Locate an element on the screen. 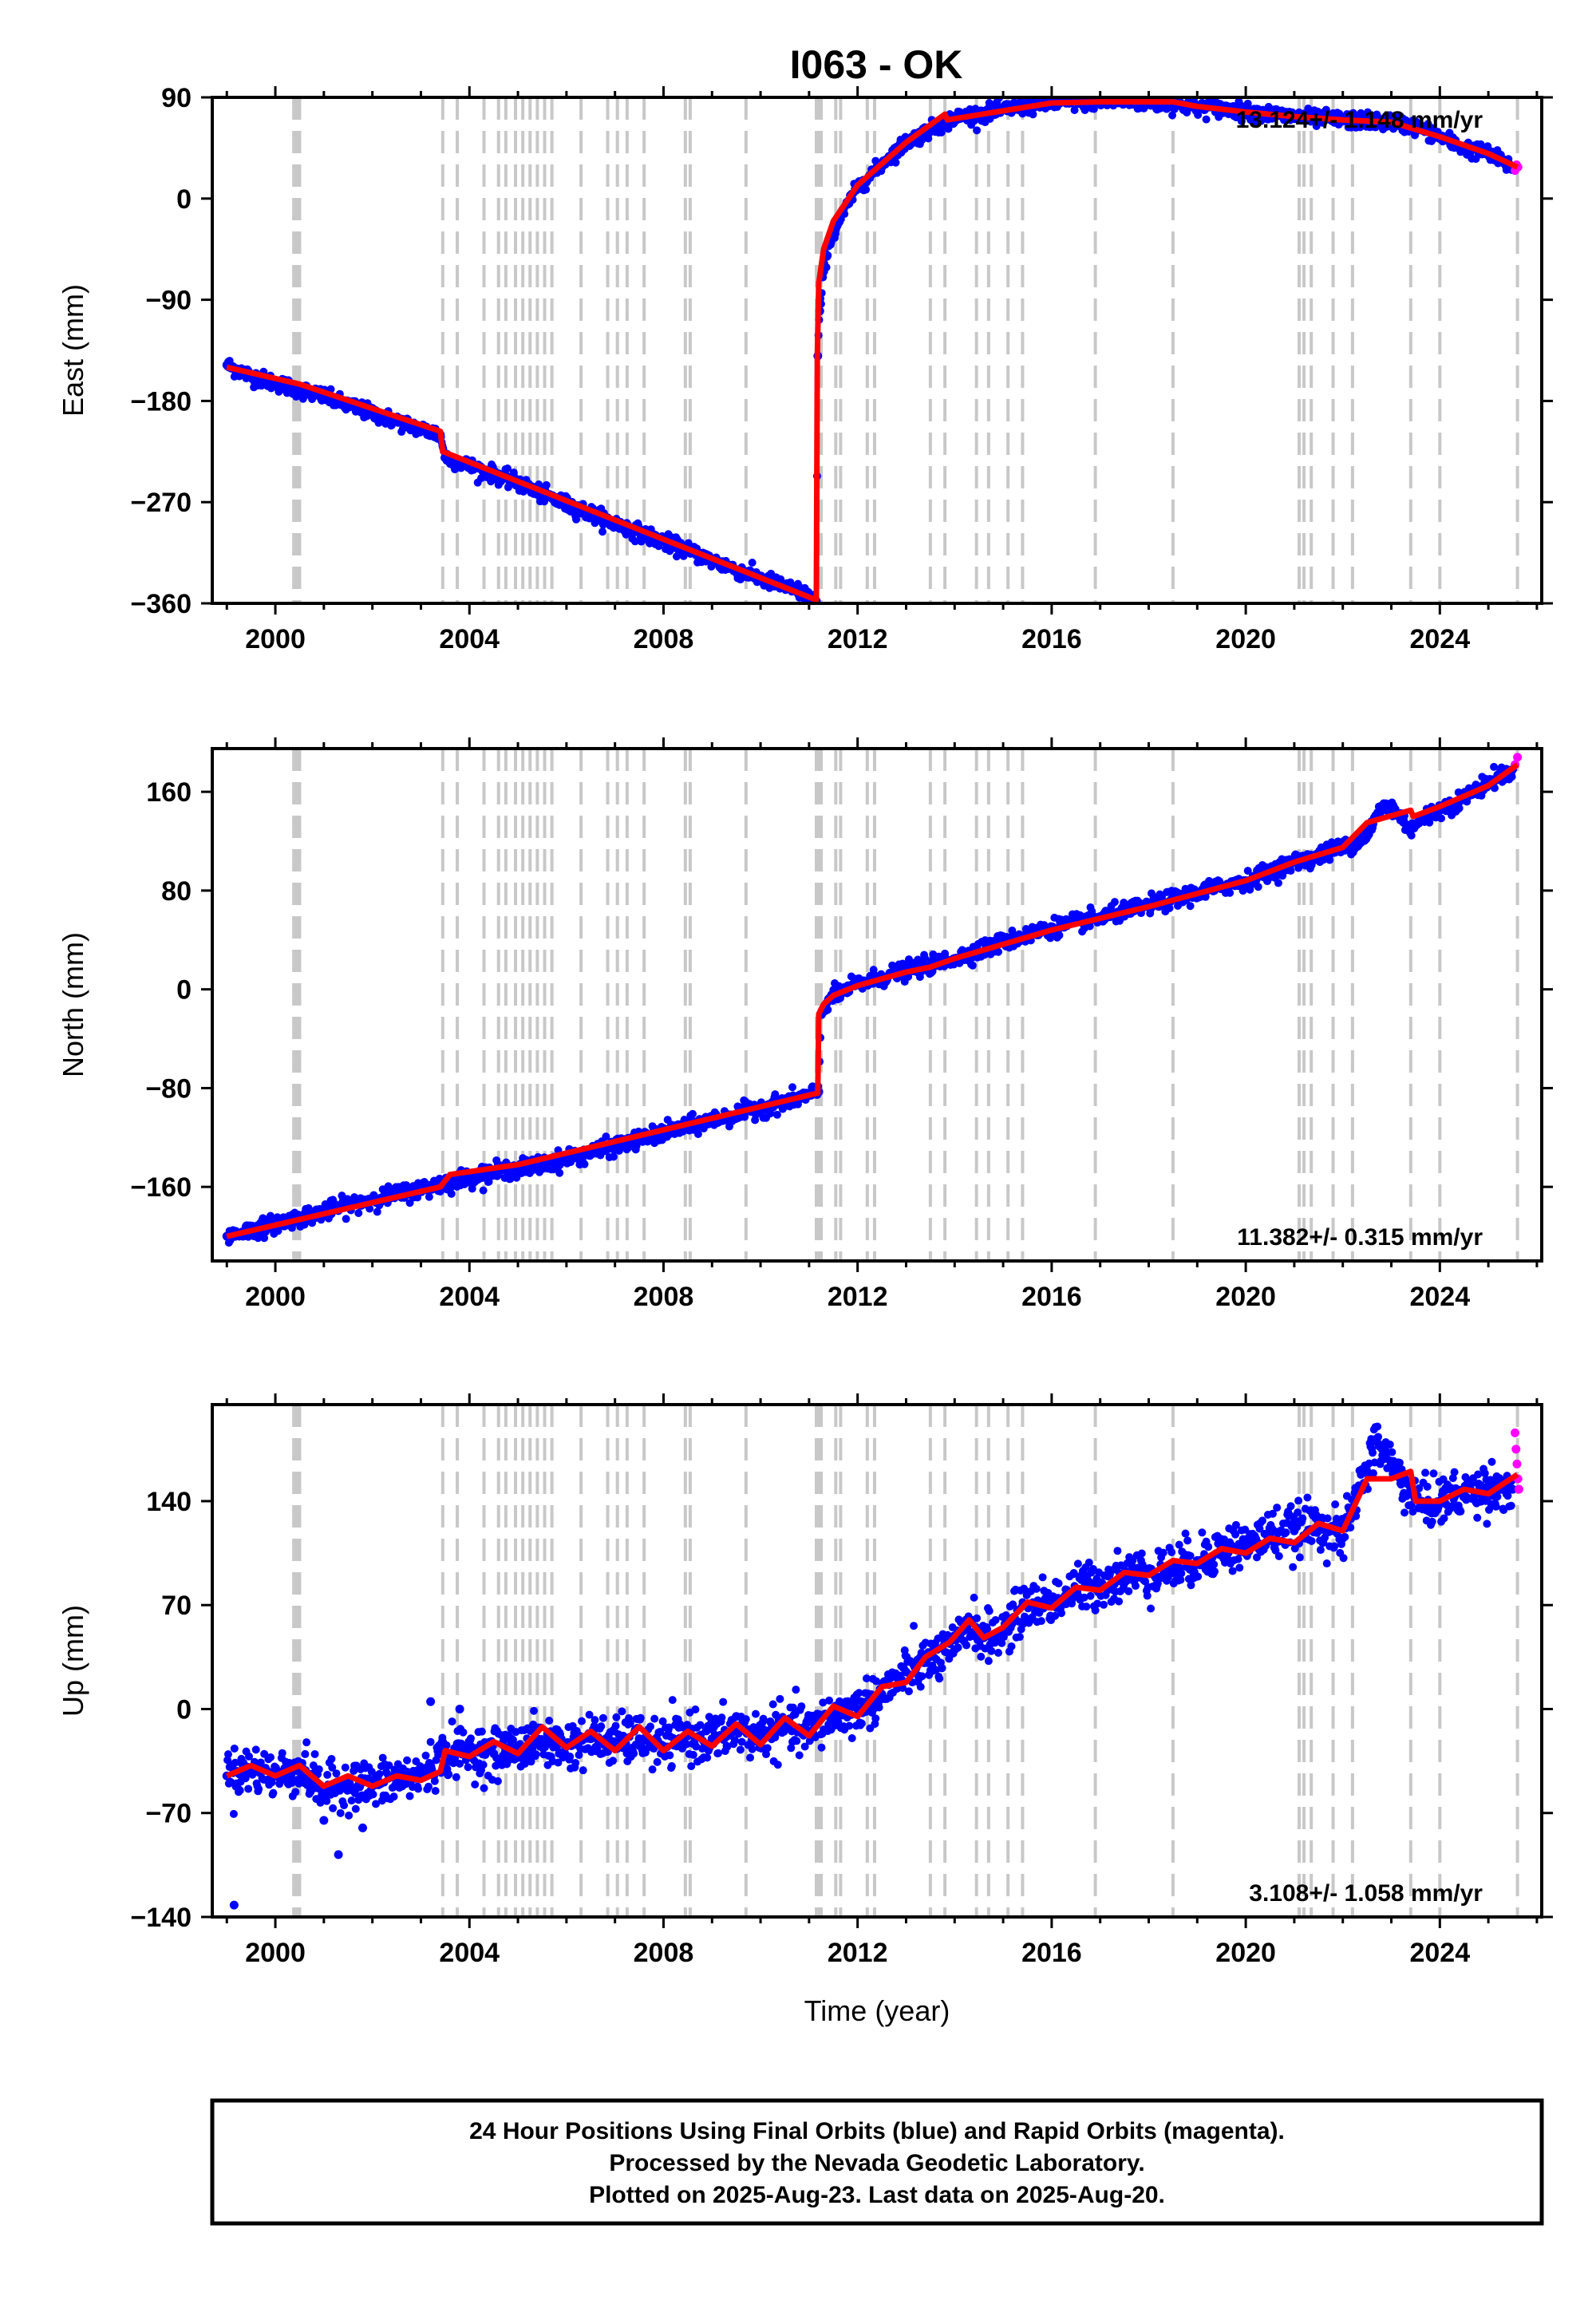 The width and height of the screenshot is (1596, 2316). east-x-tick-label: 2008 is located at coordinates (664, 639).